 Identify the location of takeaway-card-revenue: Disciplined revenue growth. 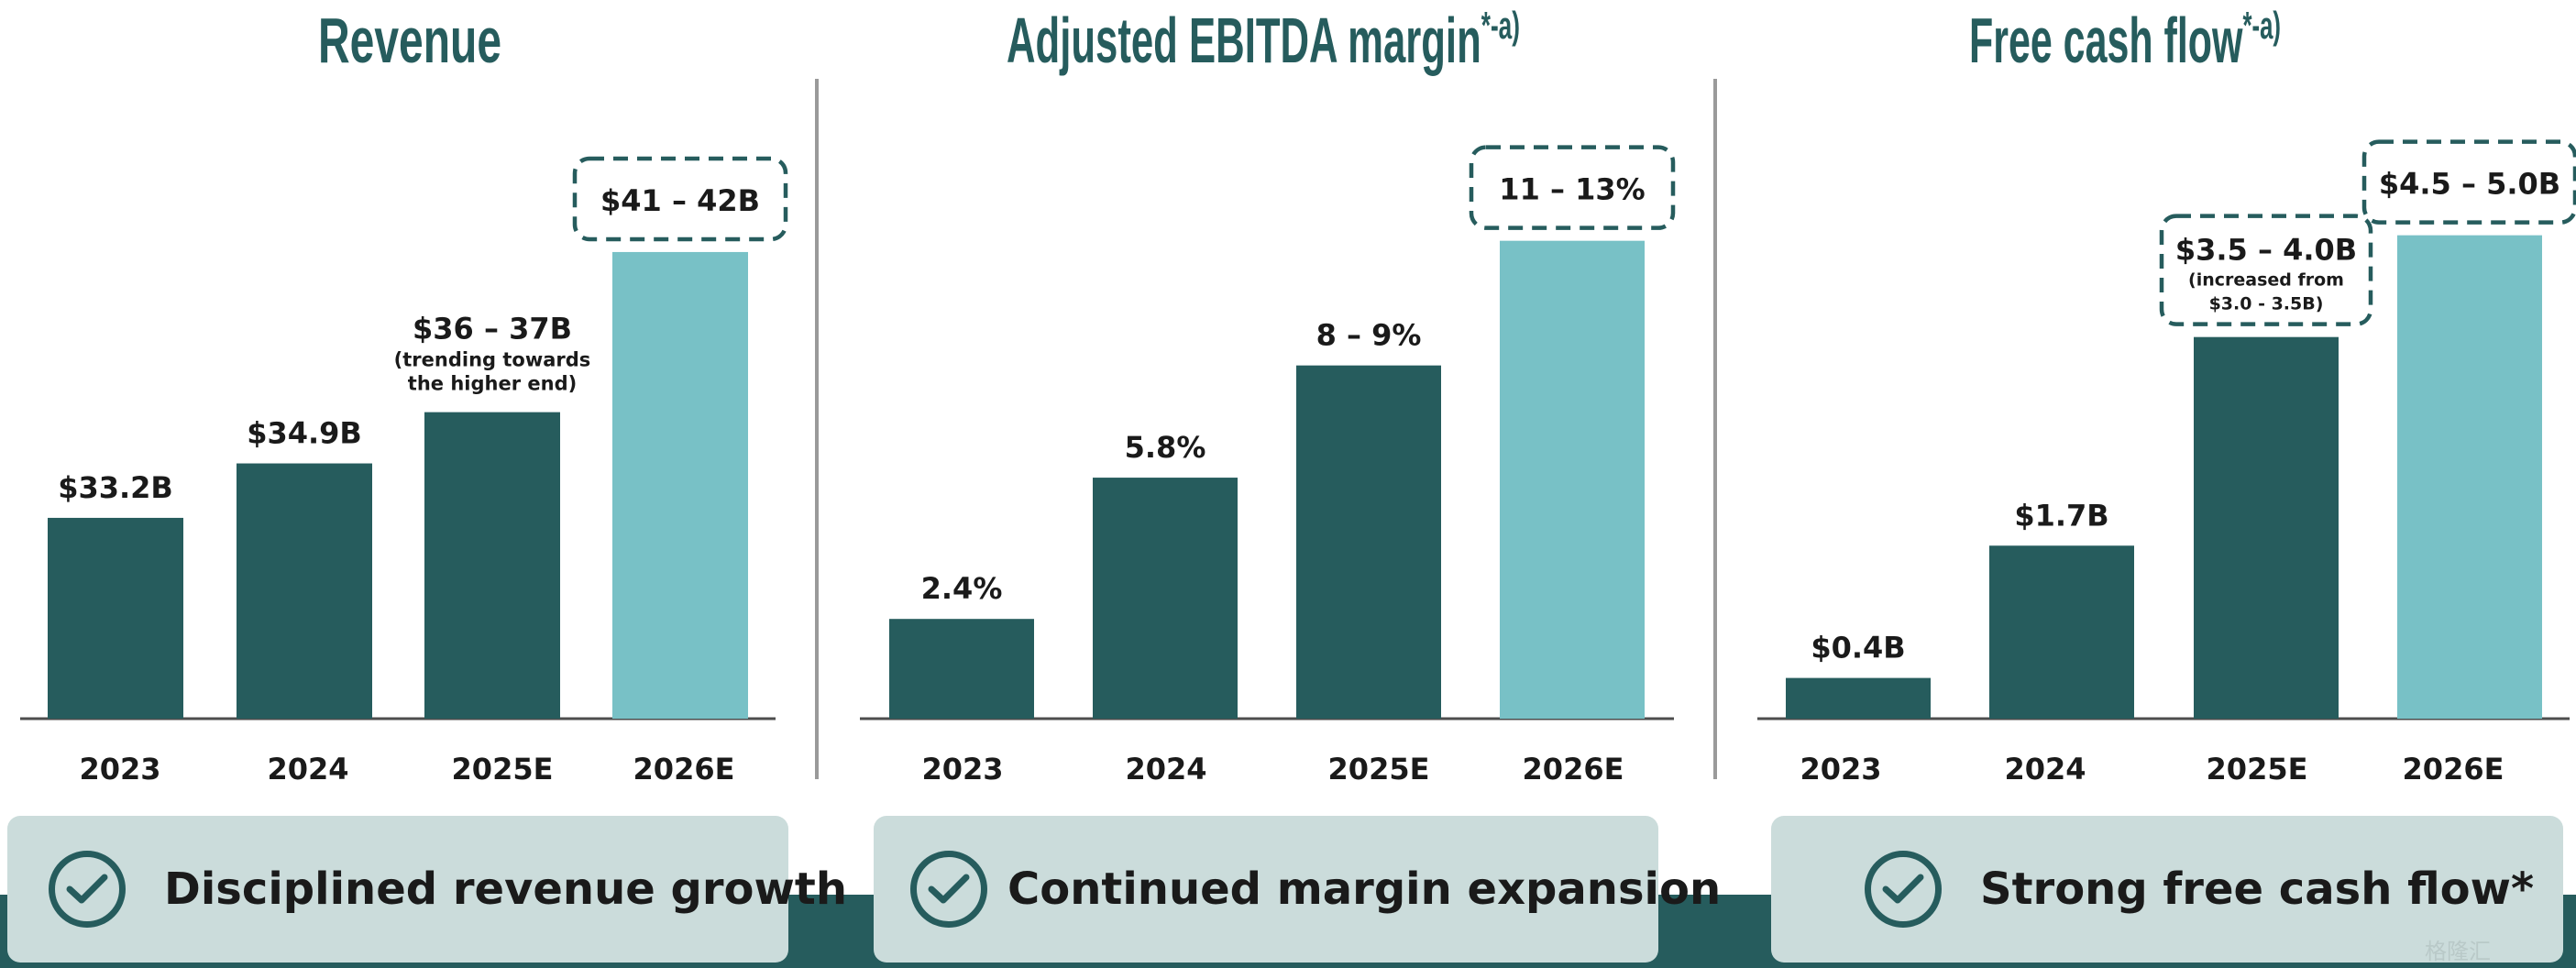
(427, 889).